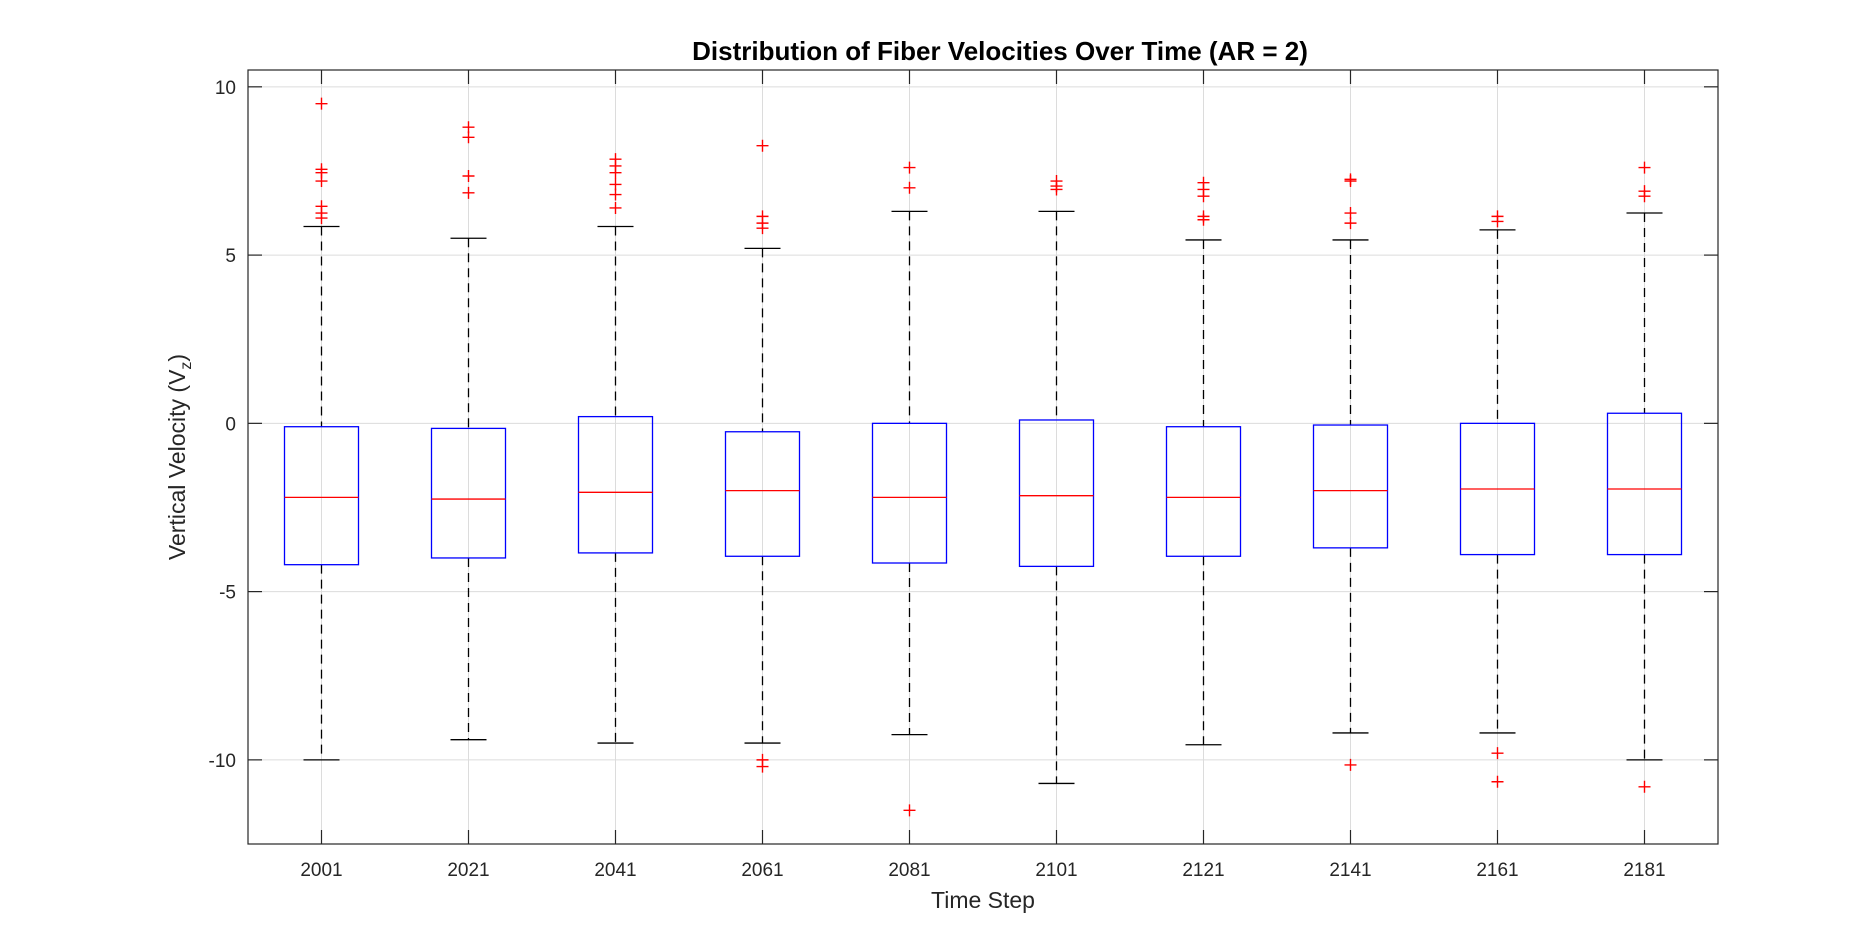  Describe the element at coordinates (230, 256) in the screenshot. I see `y-tick-label: 5` at that location.